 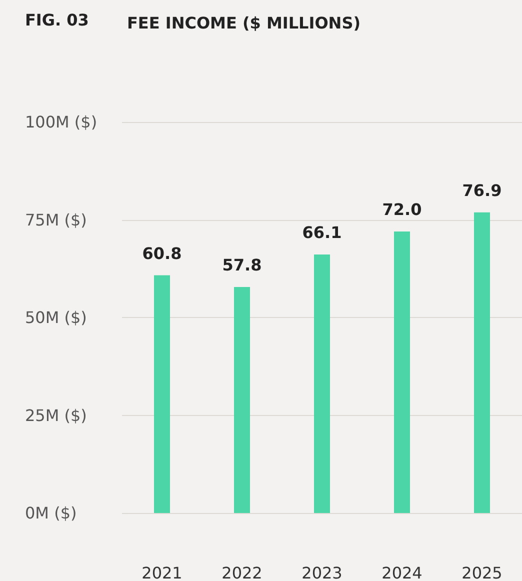 I want to click on y-tick-label: 75M ($), so click(x=56, y=220).